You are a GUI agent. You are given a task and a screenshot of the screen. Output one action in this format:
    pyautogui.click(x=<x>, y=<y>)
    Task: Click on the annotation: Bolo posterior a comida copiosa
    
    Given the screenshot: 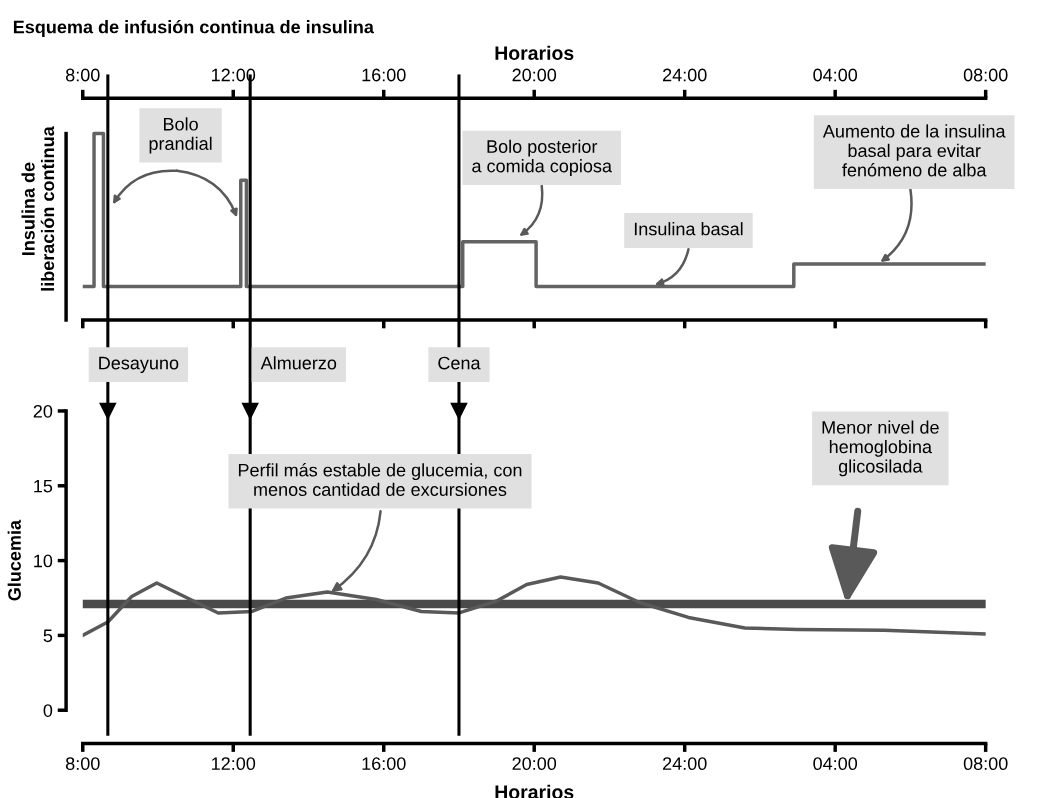 What is the action you would take?
    pyautogui.click(x=542, y=157)
    